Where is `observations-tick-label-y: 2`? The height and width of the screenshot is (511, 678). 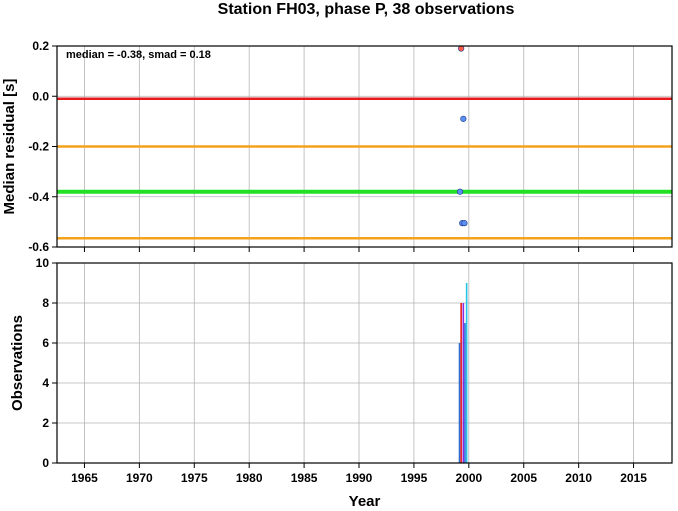
observations-tick-label-y: 2 is located at coordinates (45, 423).